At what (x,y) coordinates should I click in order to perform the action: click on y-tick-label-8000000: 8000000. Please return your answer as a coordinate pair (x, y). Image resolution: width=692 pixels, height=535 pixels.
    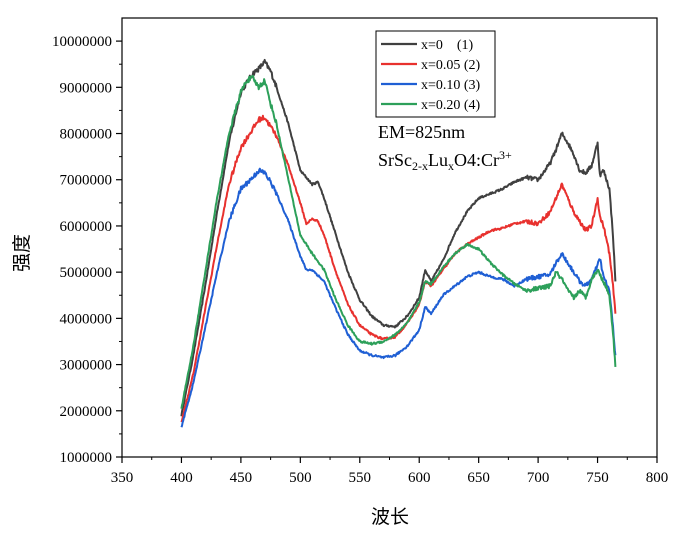
    Looking at the image, I should click on (86, 135).